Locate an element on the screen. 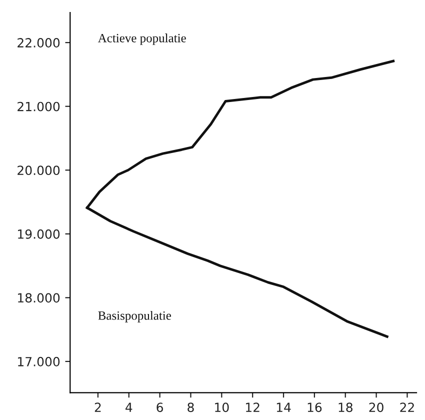  y-tick-label: 17.000 is located at coordinates (39, 361).